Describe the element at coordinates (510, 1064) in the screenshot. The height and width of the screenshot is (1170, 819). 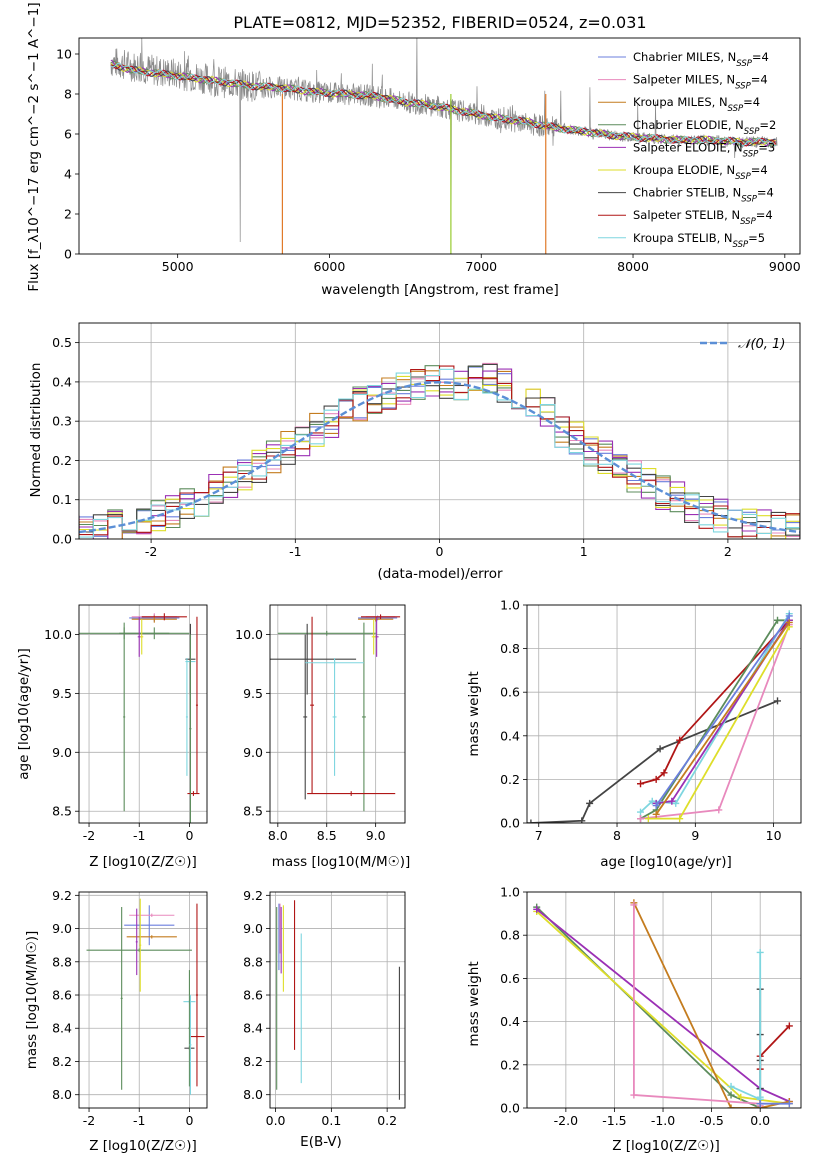
I see `massweight-vs-z-ytick-label: 0.2` at that location.